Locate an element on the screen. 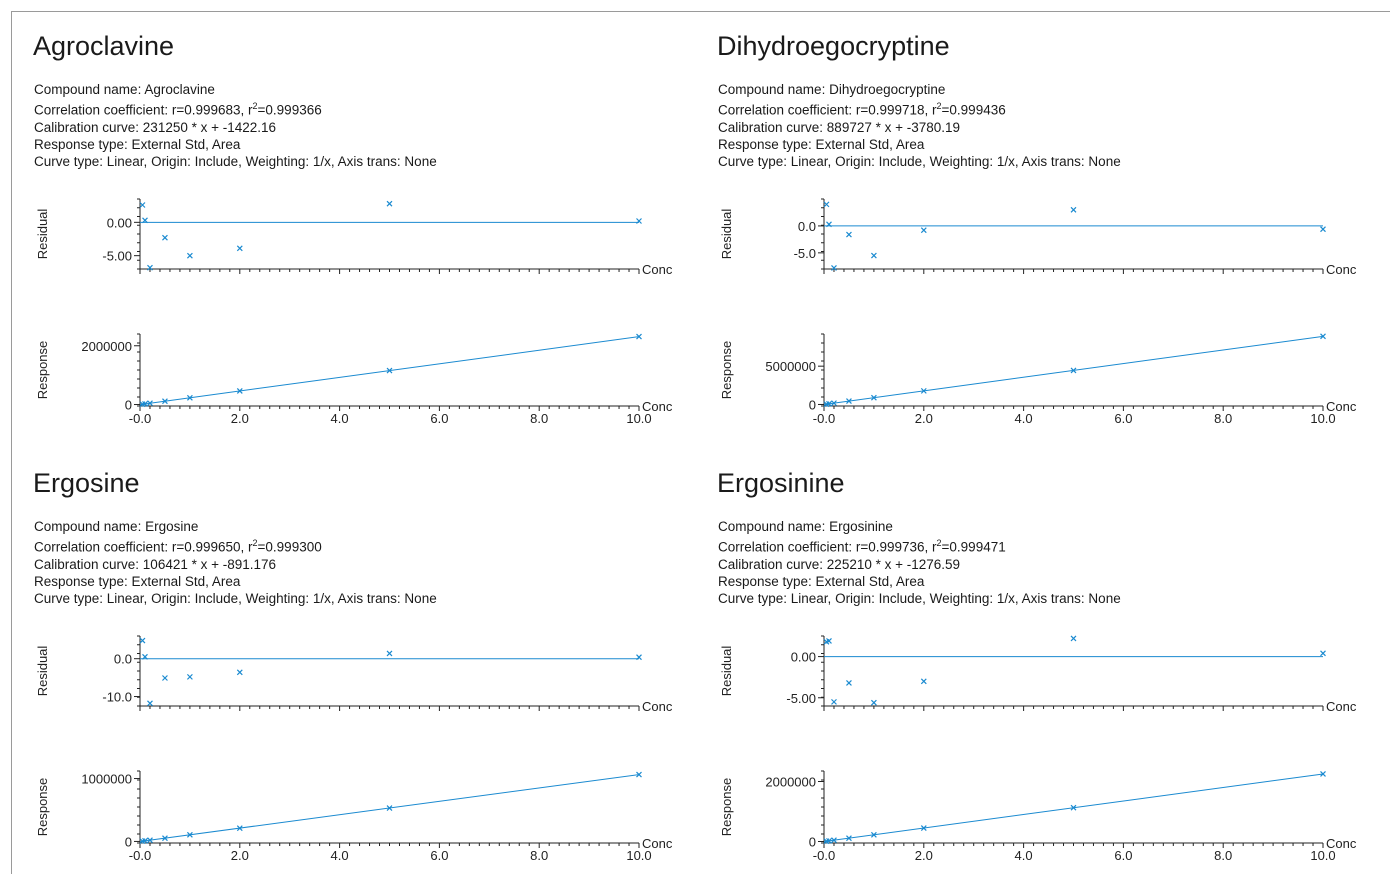 The width and height of the screenshot is (1390, 885). y-tick-label: -10.0 is located at coordinates (117, 697).